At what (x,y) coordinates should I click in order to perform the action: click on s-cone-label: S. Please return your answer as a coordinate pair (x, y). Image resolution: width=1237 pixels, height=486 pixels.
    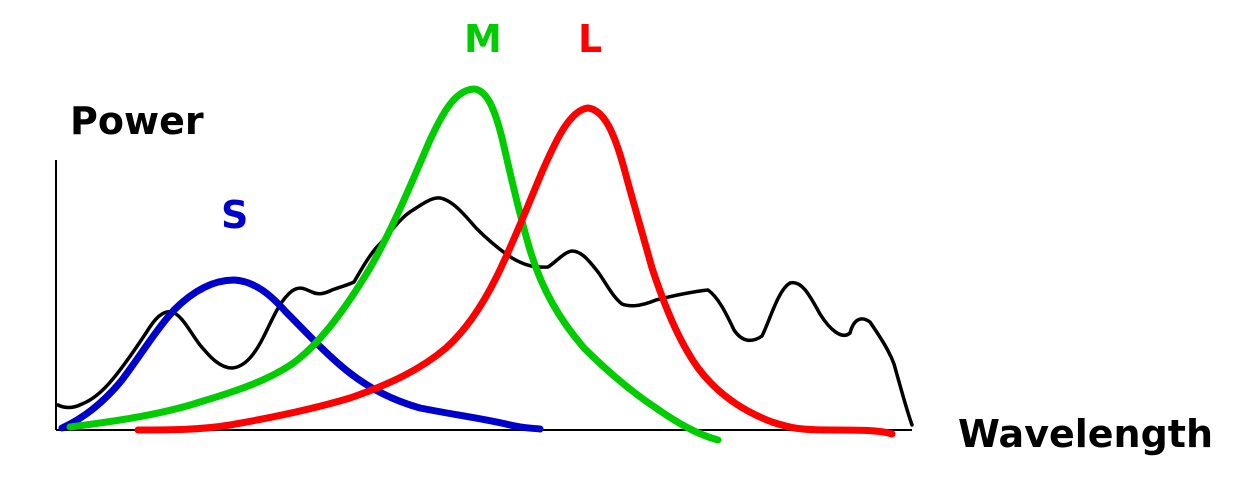
    Looking at the image, I should click on (234, 215).